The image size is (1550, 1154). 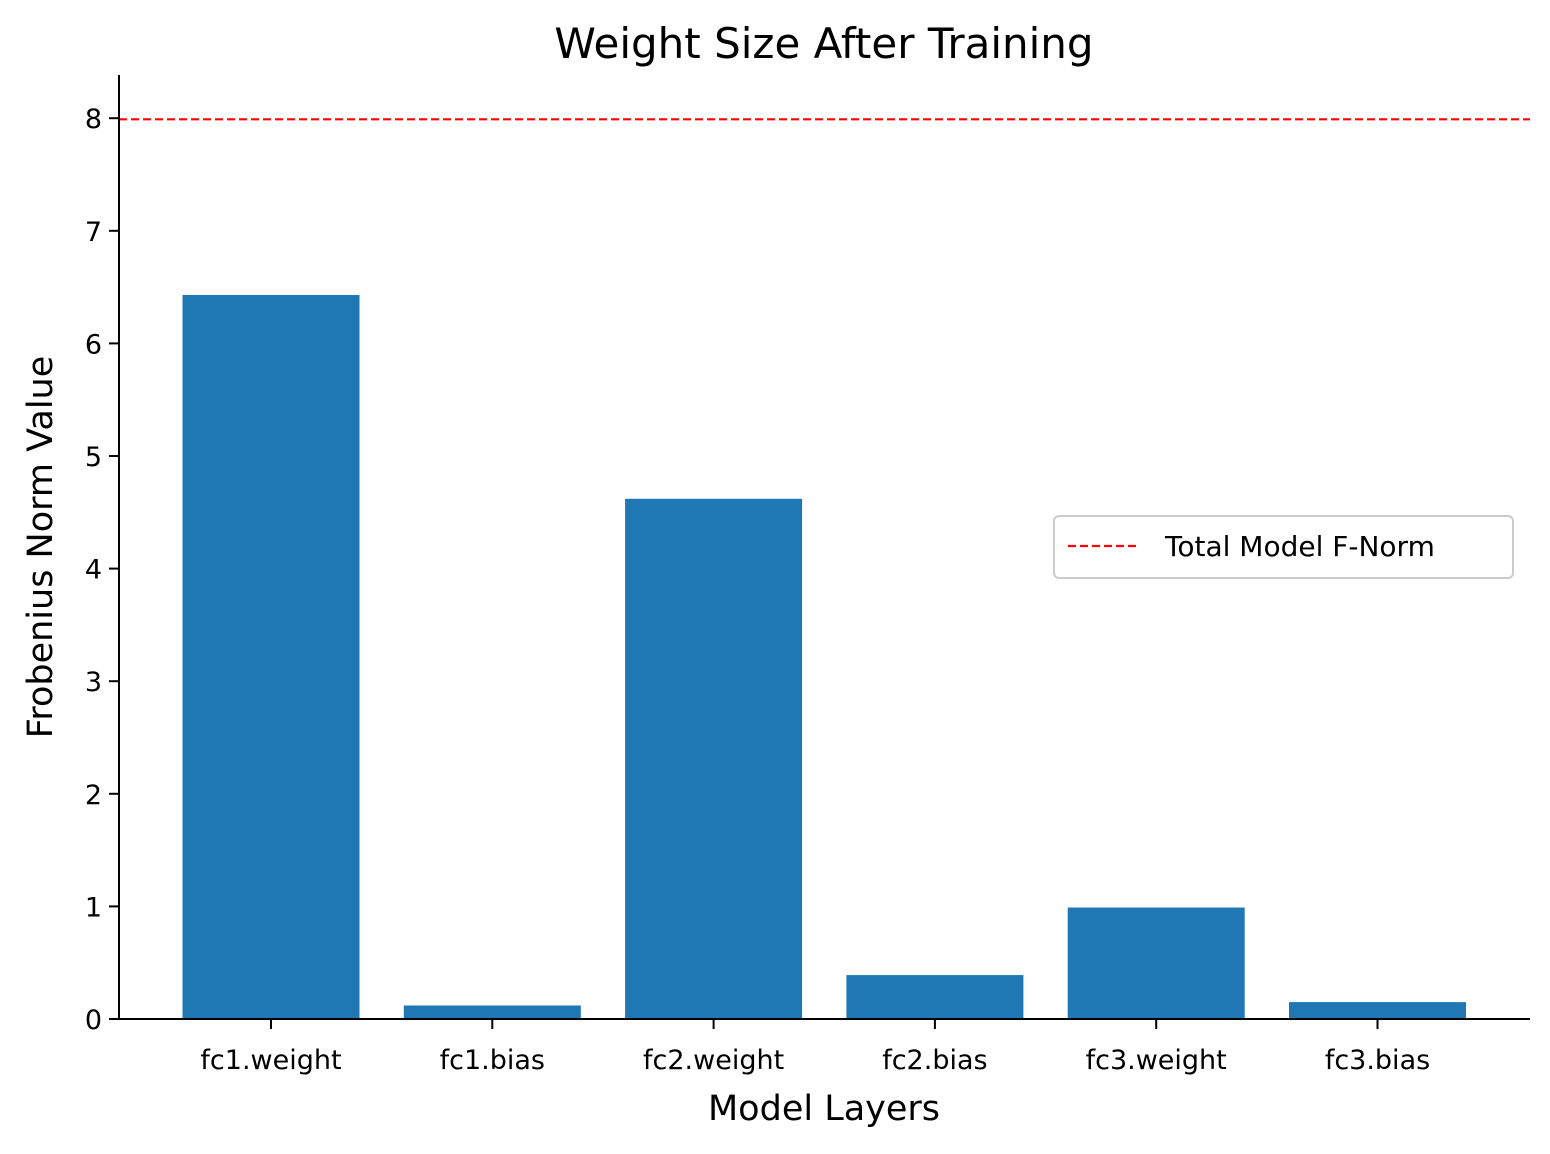 What do you see at coordinates (823, 43) in the screenshot?
I see `chart-title: Weight Size After Training` at bounding box center [823, 43].